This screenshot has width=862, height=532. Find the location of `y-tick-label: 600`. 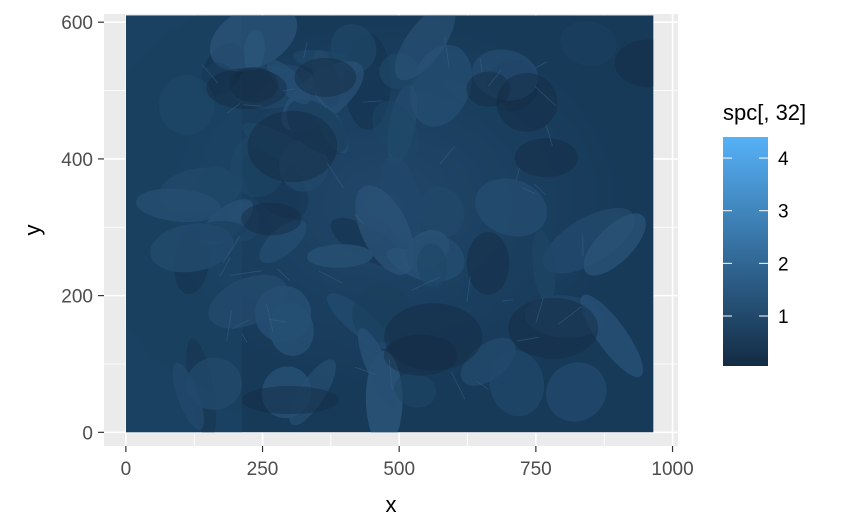

y-tick-label: 600 is located at coordinates (77, 23).